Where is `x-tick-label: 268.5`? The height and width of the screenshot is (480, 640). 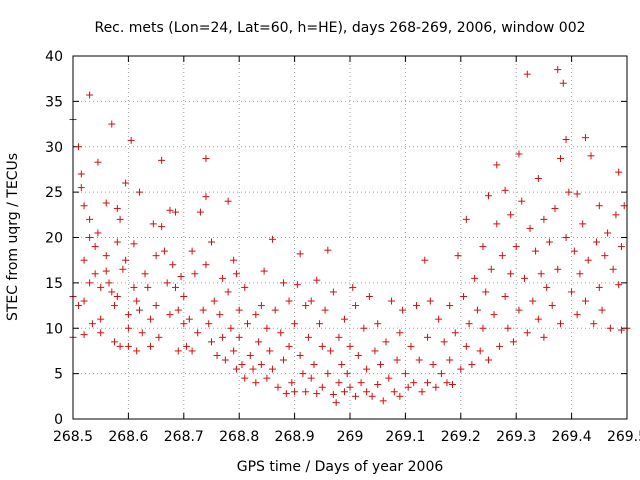 x-tick-label: 268.5 is located at coordinates (73, 437).